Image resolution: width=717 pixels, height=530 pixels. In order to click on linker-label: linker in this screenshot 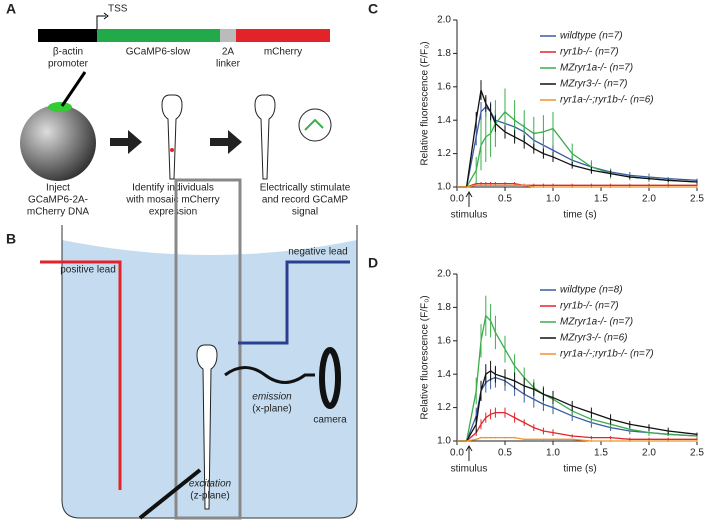, I will do `click(228, 64)`.